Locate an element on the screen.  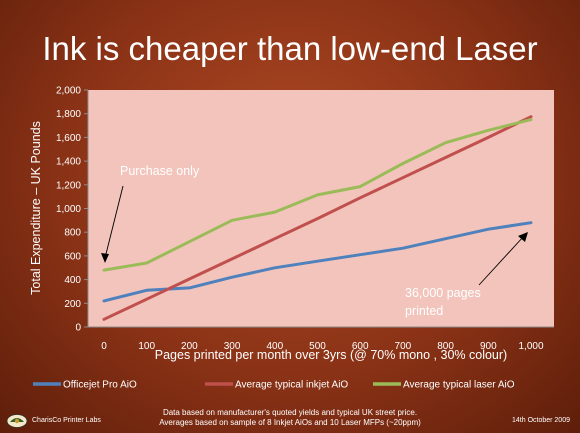
y-tick-label: 1,400 is located at coordinates (68, 162).